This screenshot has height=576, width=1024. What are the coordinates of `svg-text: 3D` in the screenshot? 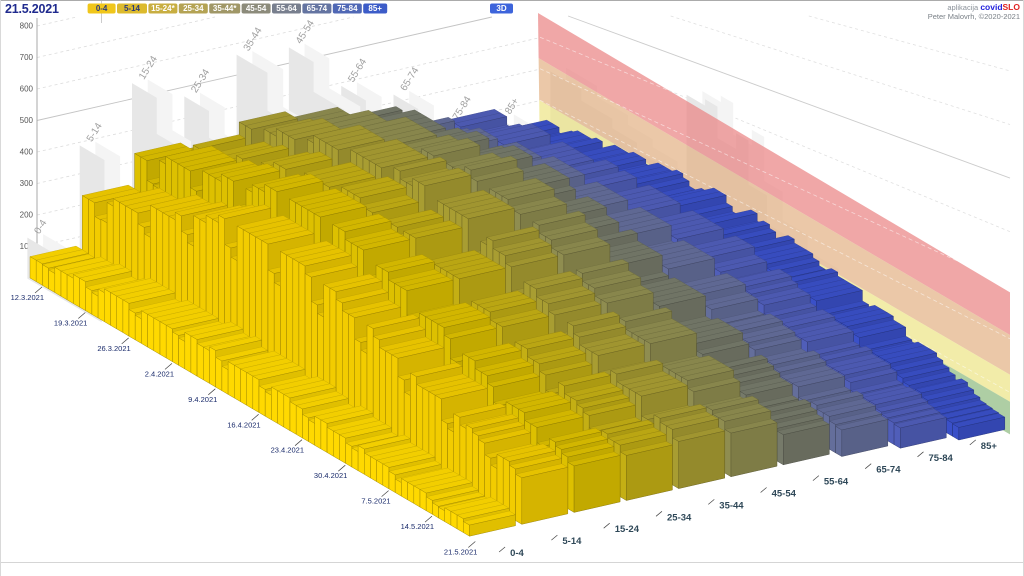 It's located at (501, 8).